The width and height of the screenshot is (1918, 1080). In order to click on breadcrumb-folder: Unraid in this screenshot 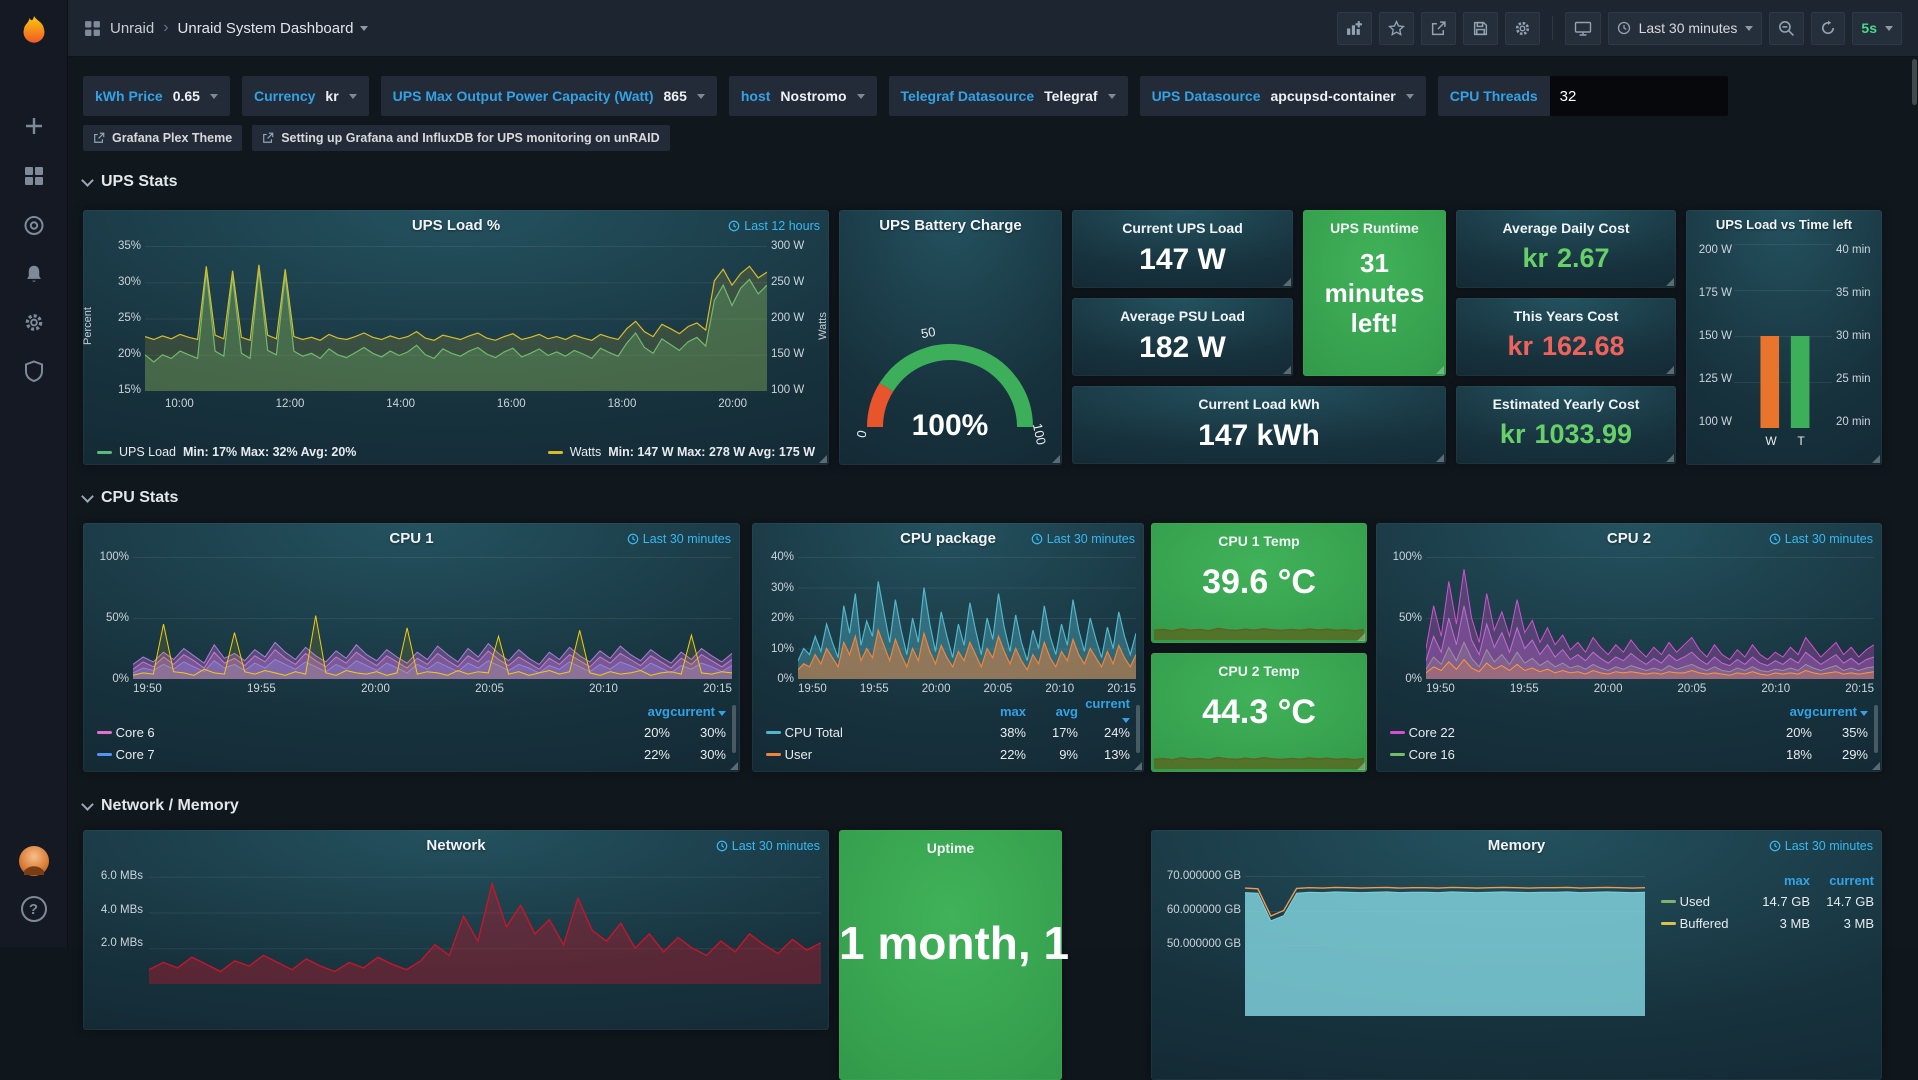, I will do `click(132, 28)`.